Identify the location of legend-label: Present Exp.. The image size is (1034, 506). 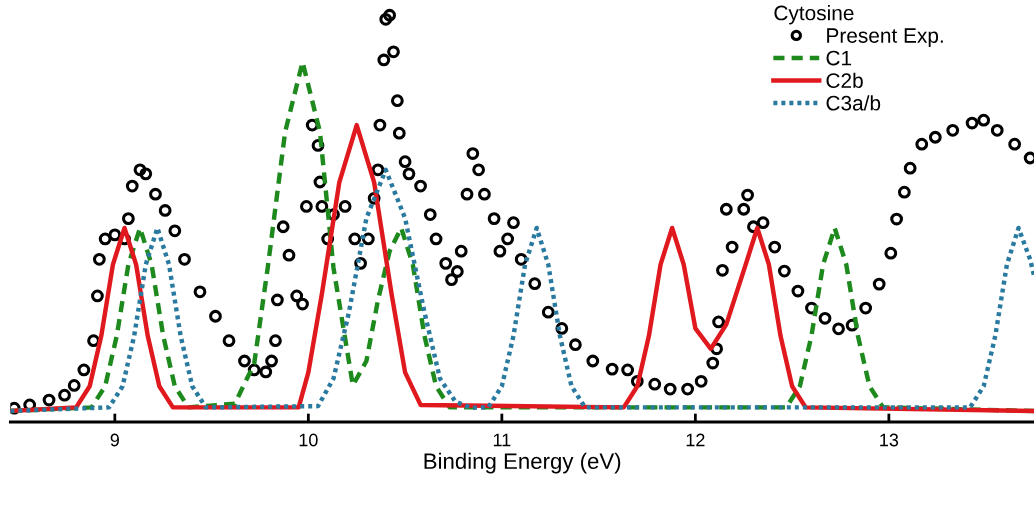
(885, 38).